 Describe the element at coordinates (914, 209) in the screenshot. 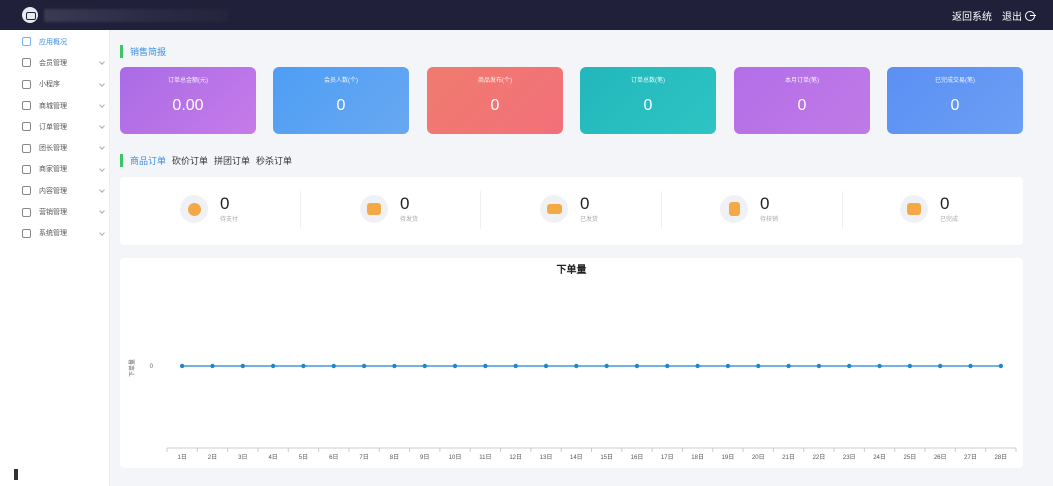

I see `package-icon` at that location.